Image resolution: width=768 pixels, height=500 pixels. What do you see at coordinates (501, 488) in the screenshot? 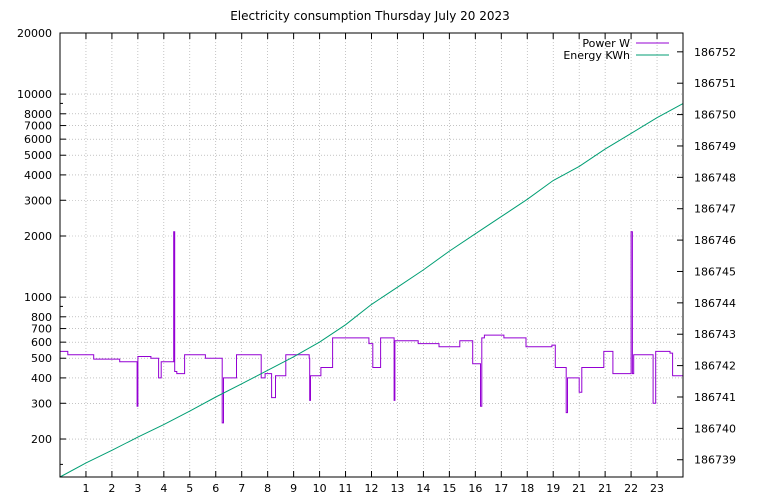
I see `x-tick-label: 17` at bounding box center [501, 488].